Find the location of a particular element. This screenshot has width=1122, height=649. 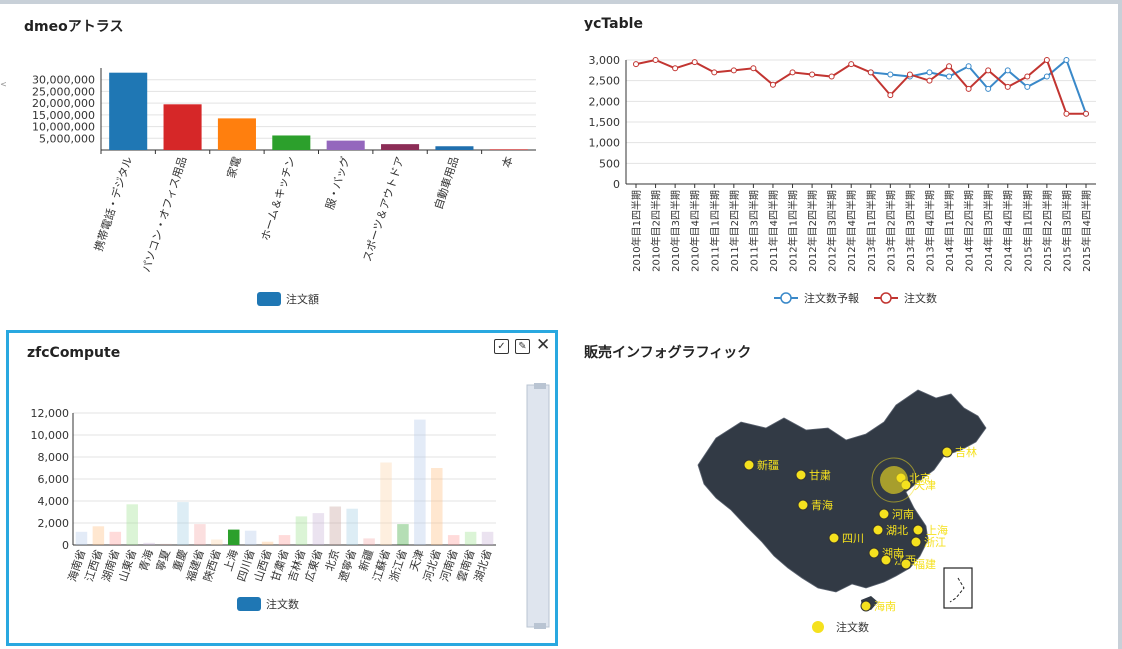

map-cluster-marker is located at coordinates (894, 480).